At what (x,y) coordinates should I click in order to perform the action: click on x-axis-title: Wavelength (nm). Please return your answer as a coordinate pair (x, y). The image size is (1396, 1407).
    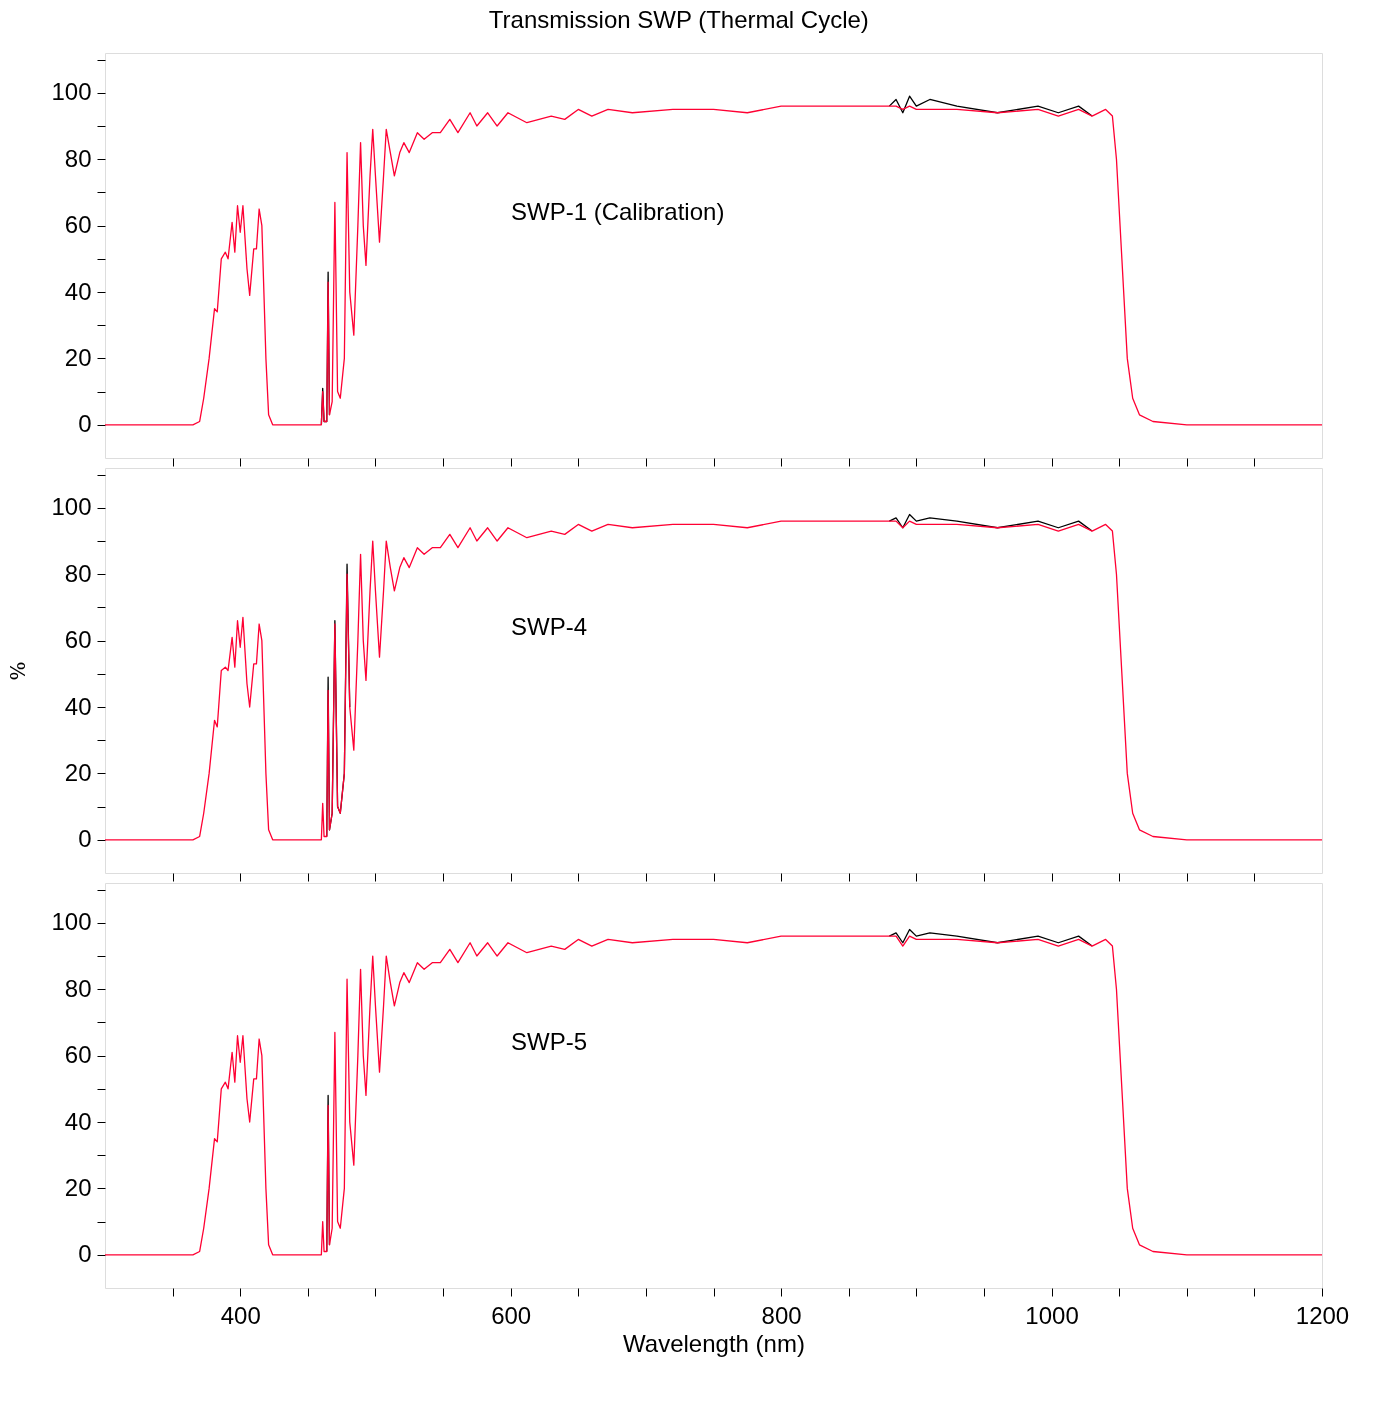
    Looking at the image, I should click on (714, 1343).